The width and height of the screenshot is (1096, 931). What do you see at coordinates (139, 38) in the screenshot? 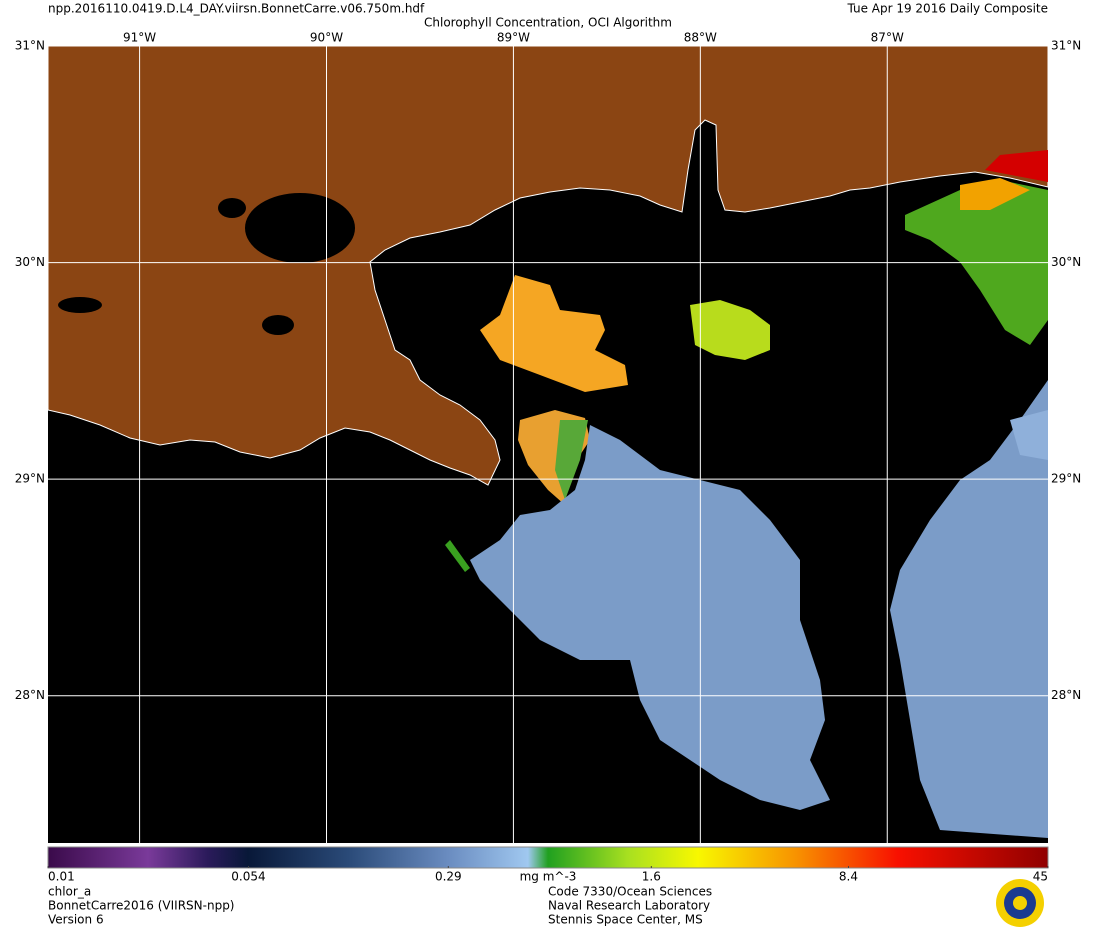
I see `lon-label: 91°W` at bounding box center [139, 38].